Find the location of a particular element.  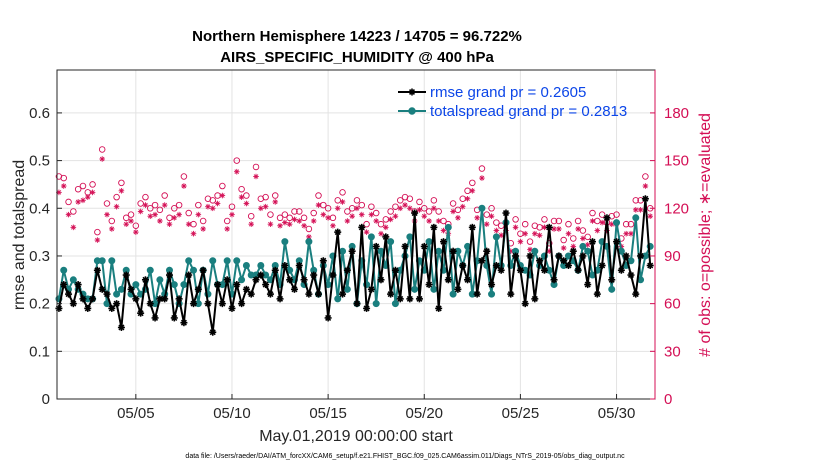

x-tick-label: 05/20 is located at coordinates (424, 413).